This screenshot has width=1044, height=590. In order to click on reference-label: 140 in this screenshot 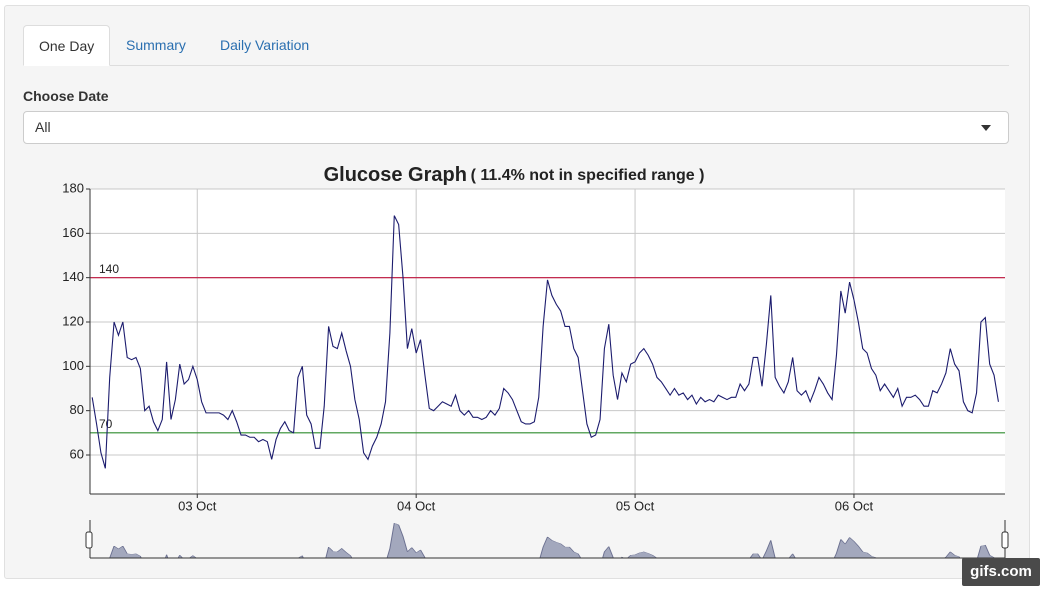, I will do `click(109, 269)`.